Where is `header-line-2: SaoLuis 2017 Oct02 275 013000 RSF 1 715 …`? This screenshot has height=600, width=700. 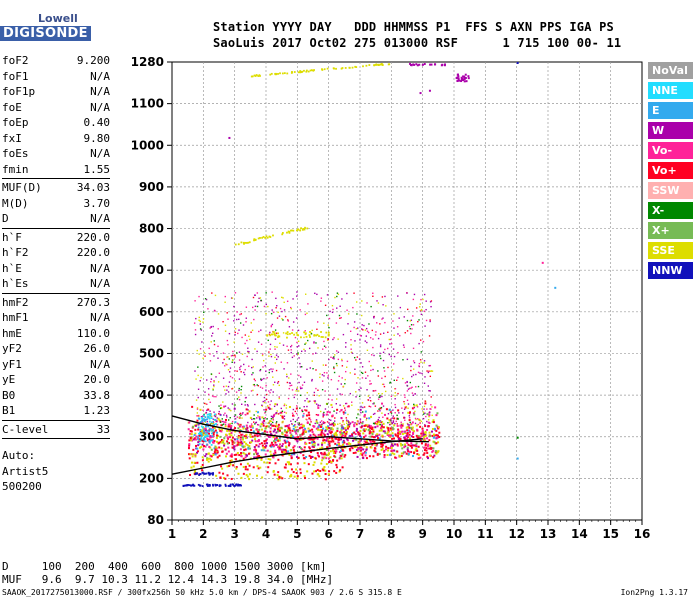
header-line-2: SaoLuis 2017 Oct02 275 013000 RSF 1 715 … is located at coordinates (417, 43).